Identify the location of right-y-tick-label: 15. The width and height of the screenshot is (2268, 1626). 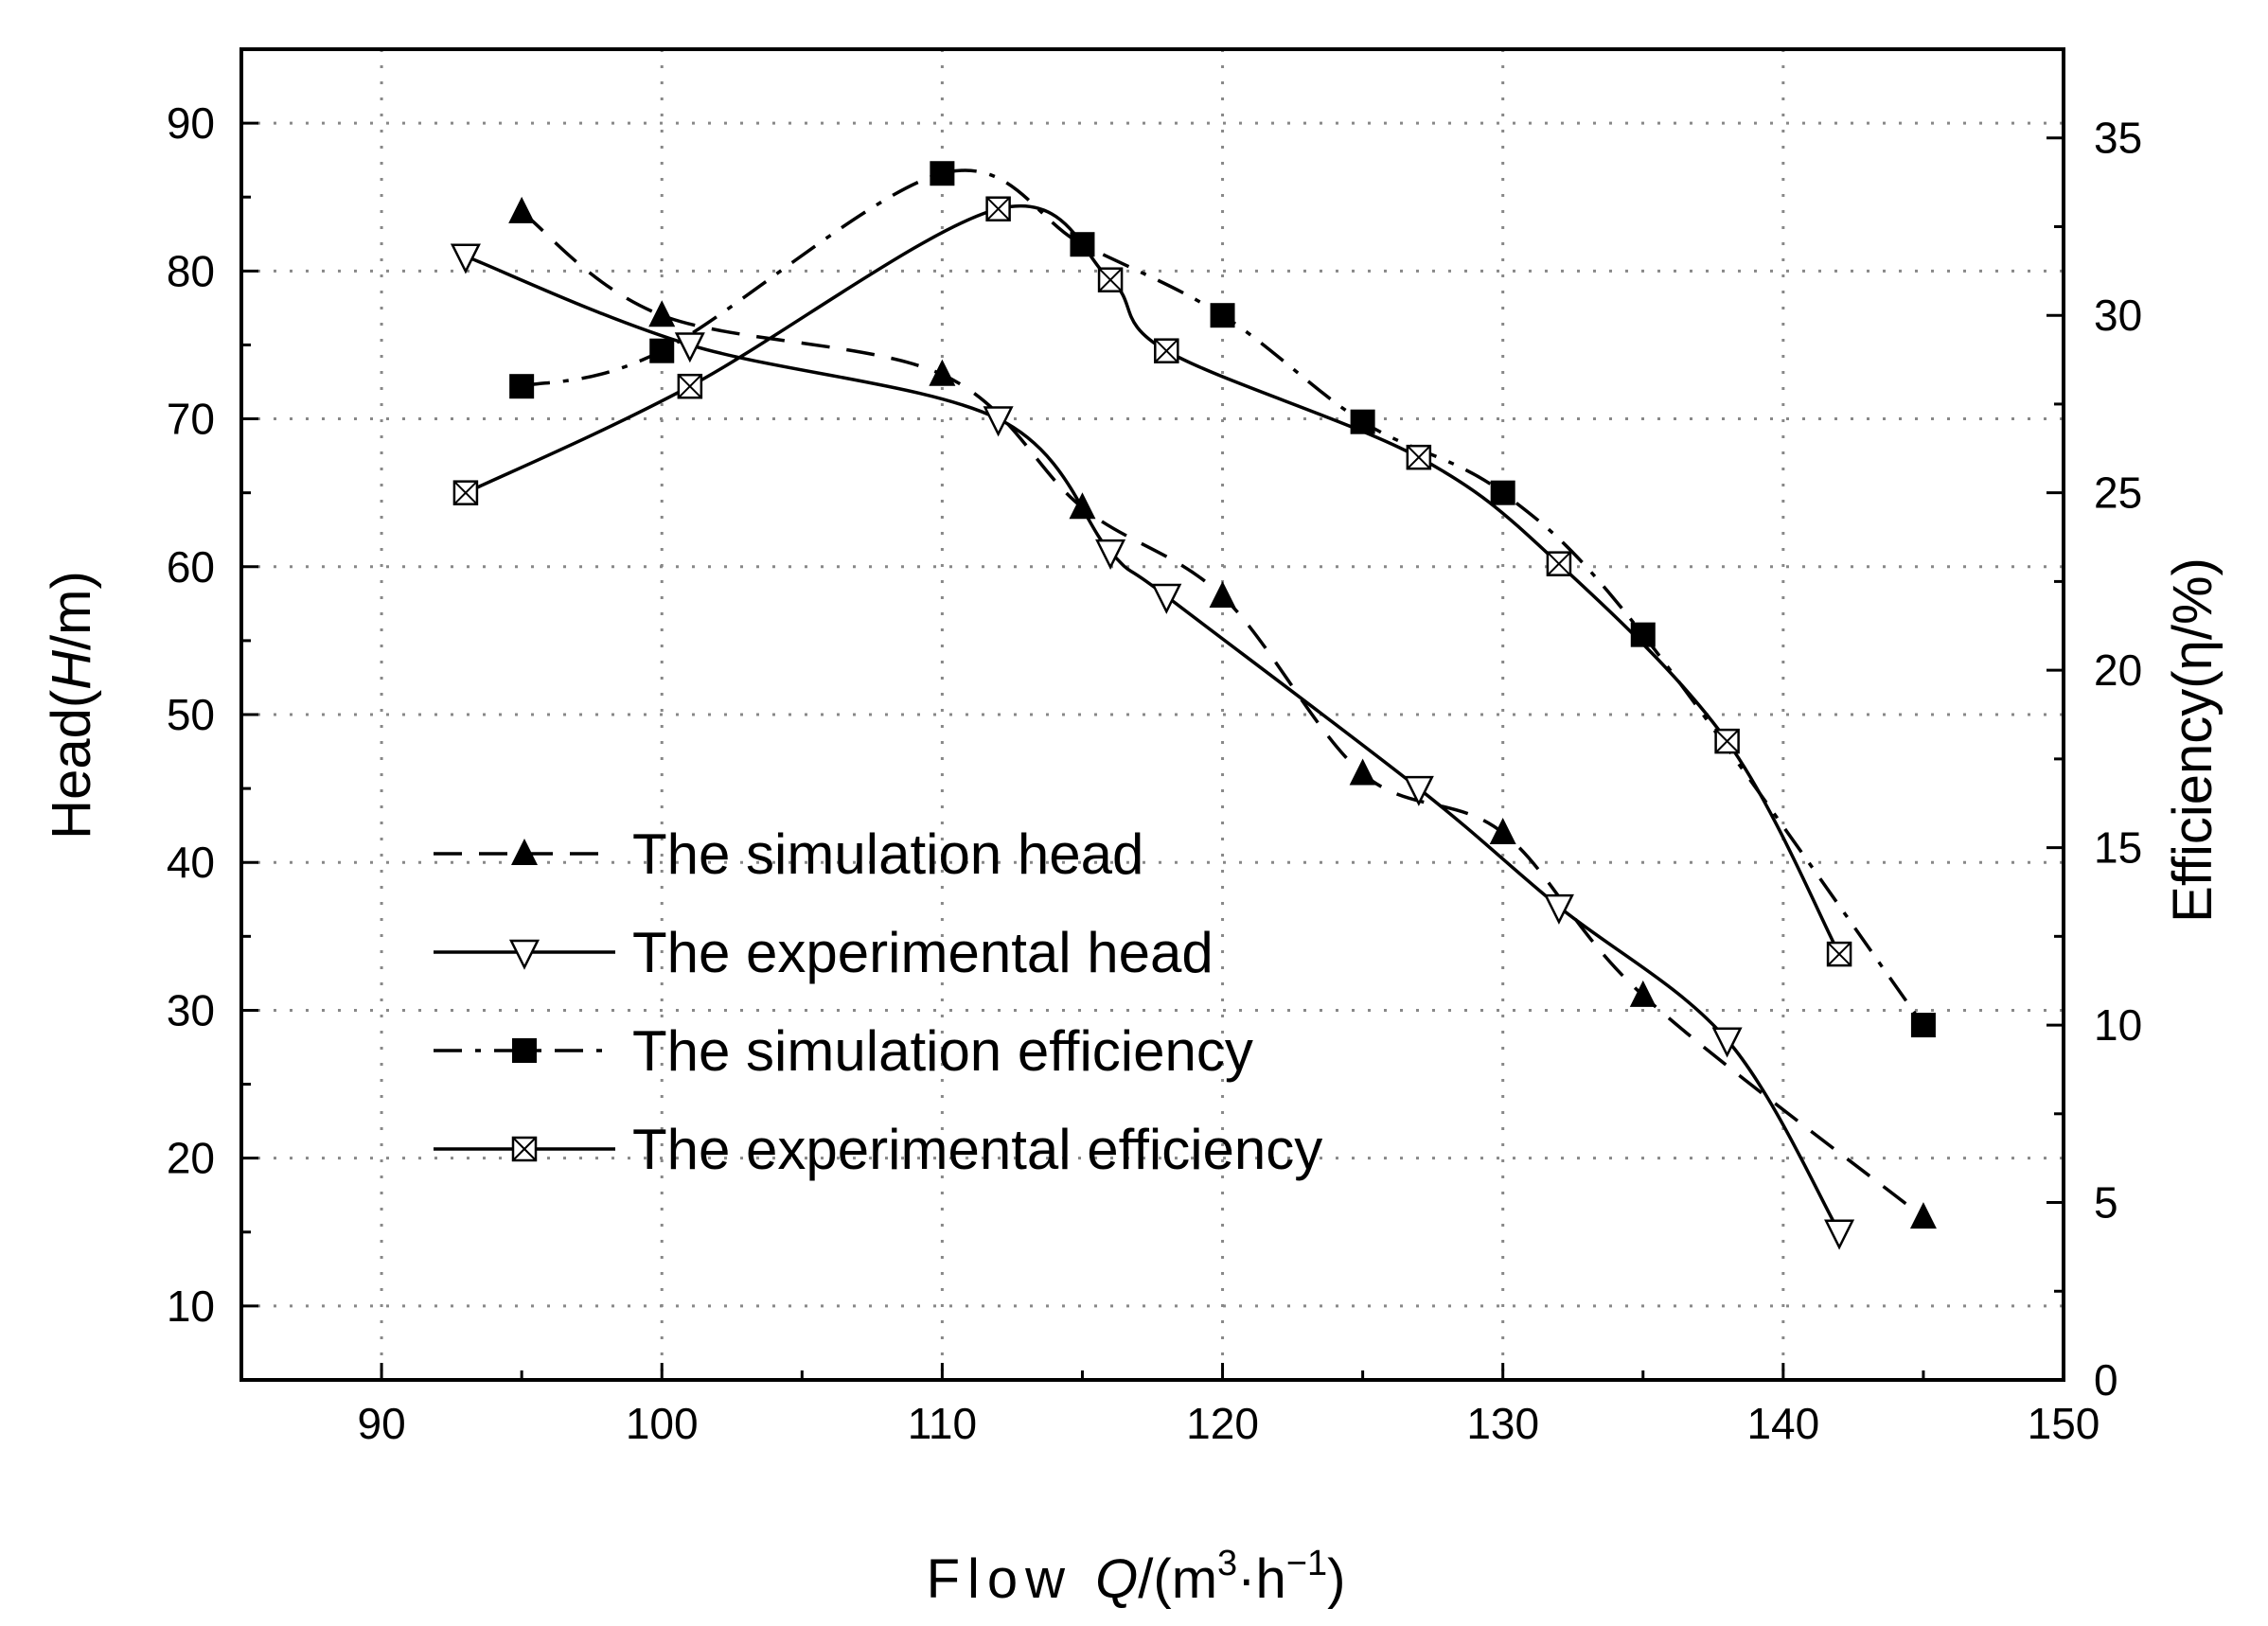
(2118, 848).